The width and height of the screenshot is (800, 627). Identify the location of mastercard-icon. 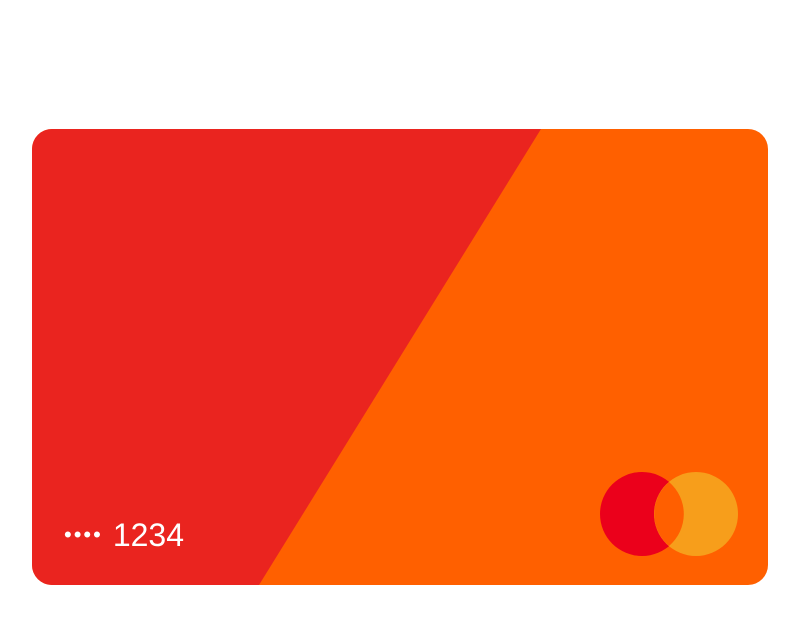
(669, 514).